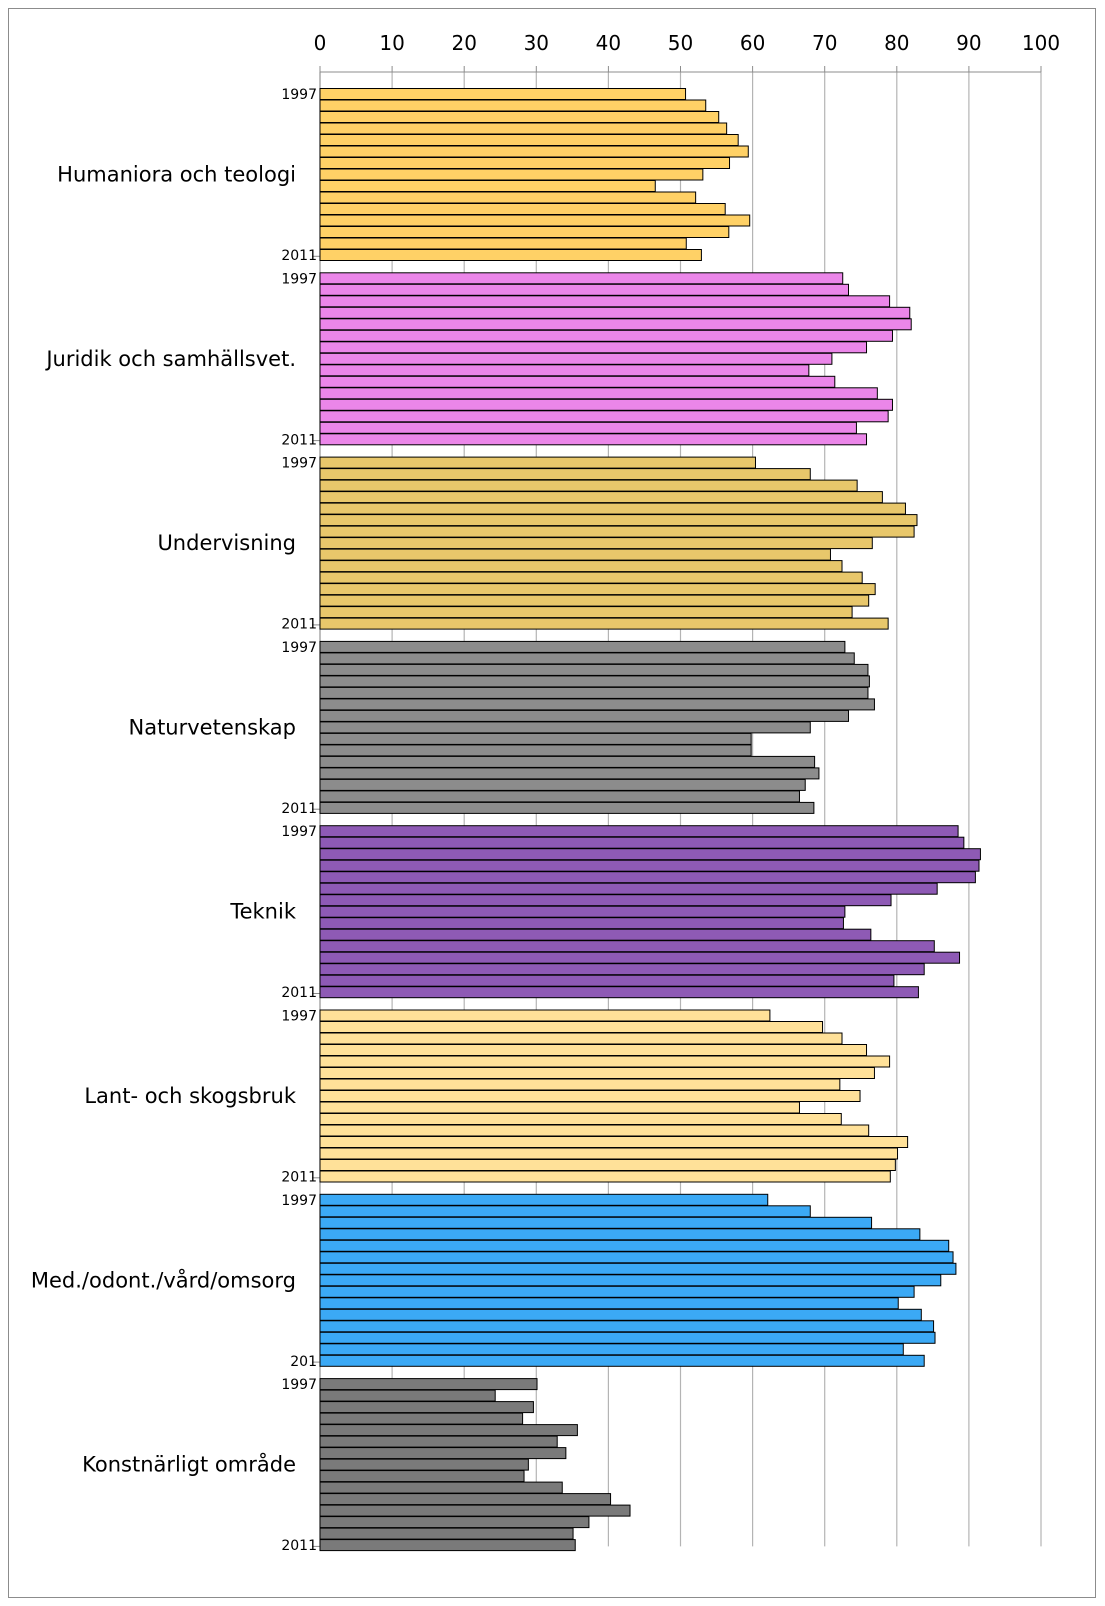  What do you see at coordinates (519, 117) in the screenshot?
I see `bar-Humaniora och teologi-1999` at bounding box center [519, 117].